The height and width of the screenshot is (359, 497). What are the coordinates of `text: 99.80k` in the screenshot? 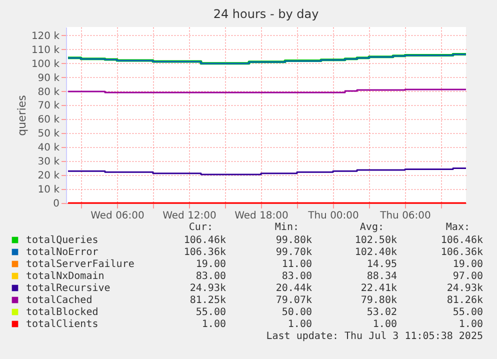 It's located at (294, 240).